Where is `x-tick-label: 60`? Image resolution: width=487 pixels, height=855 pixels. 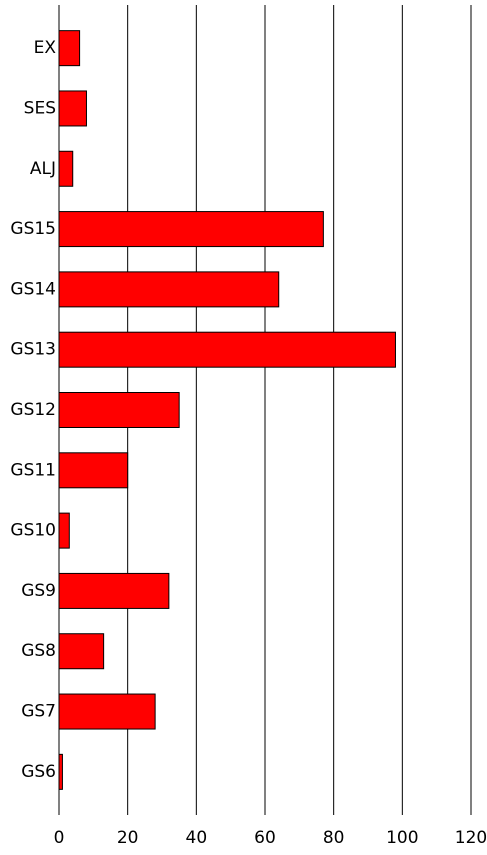
x-tick-label: 60 is located at coordinates (265, 838).